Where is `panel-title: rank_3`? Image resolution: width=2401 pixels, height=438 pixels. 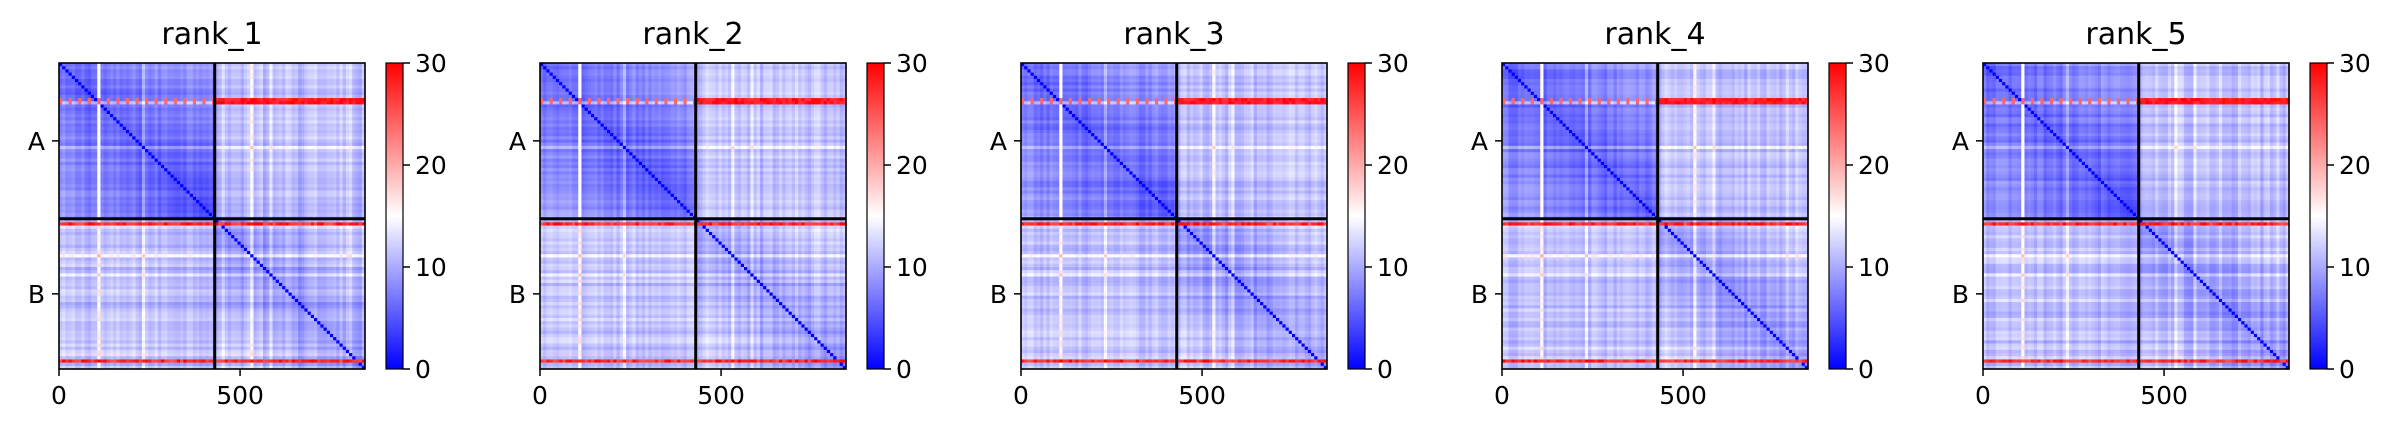
panel-title: rank_3 is located at coordinates (1173, 34).